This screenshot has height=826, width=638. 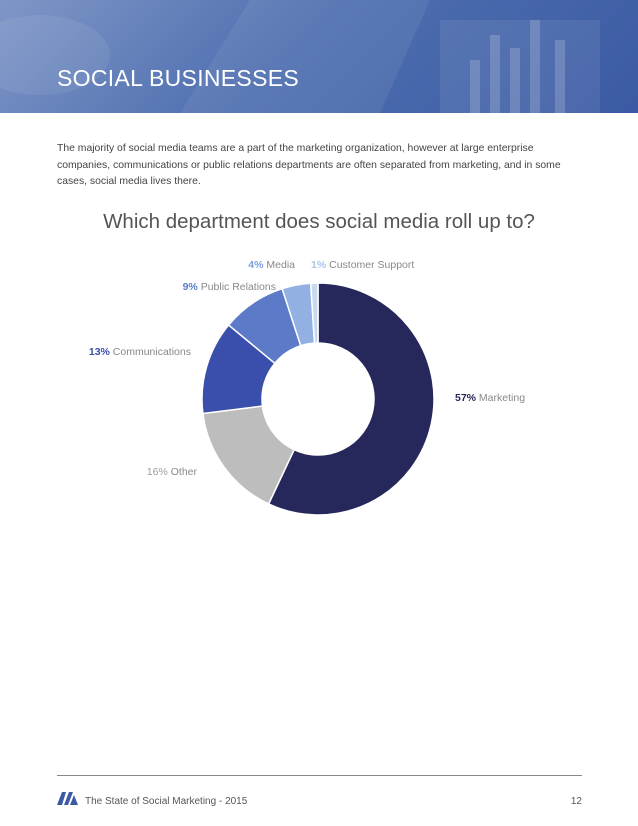 I want to click on header-background-graphic, so click(x=300, y=56).